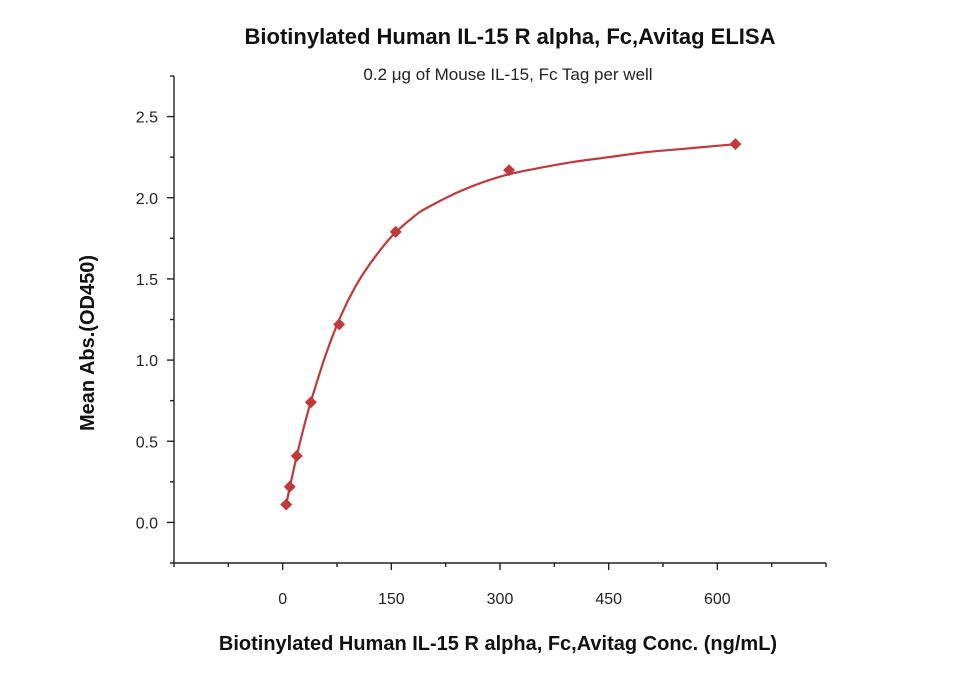 Image resolution: width=960 pixels, height=674 pixels. I want to click on y-tick-label: 1.0, so click(147, 361).